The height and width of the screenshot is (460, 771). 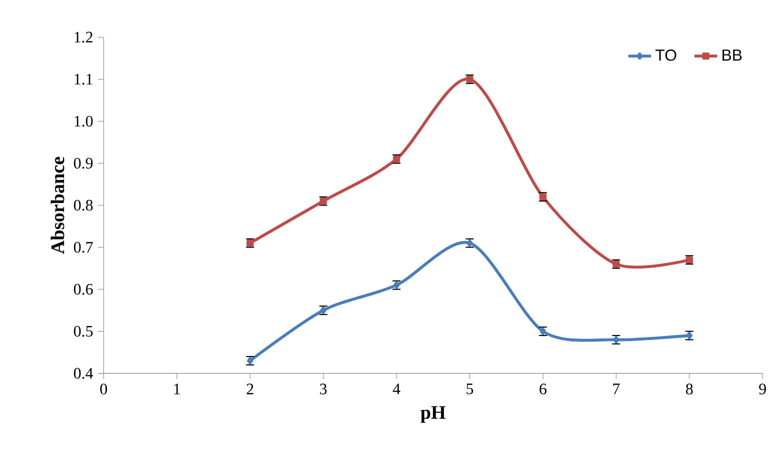 What do you see at coordinates (57, 205) in the screenshot?
I see `y-axis-title: Absorbance` at bounding box center [57, 205].